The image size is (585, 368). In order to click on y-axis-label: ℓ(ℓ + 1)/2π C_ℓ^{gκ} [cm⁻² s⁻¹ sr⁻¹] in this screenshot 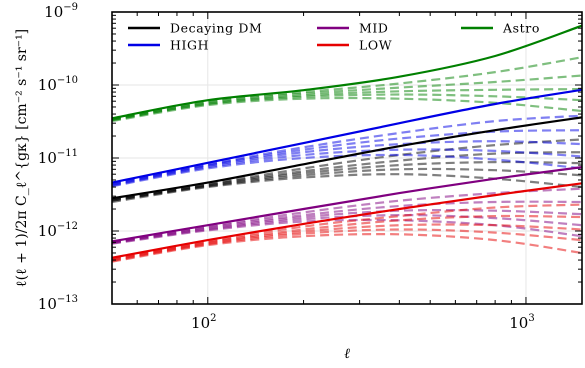, I will do `click(22, 158)`.